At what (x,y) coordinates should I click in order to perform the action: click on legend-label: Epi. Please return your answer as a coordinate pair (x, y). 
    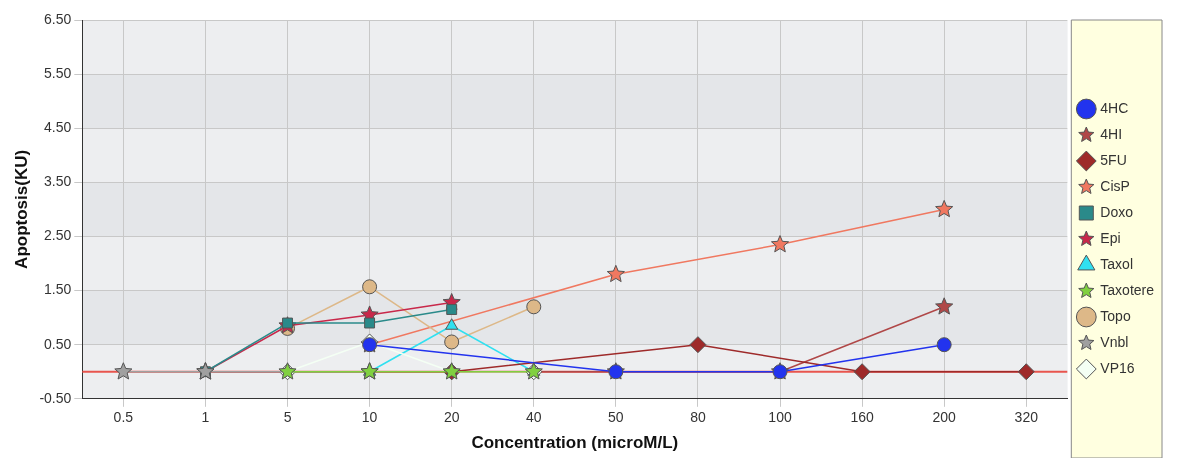
    Looking at the image, I should click on (1110, 237).